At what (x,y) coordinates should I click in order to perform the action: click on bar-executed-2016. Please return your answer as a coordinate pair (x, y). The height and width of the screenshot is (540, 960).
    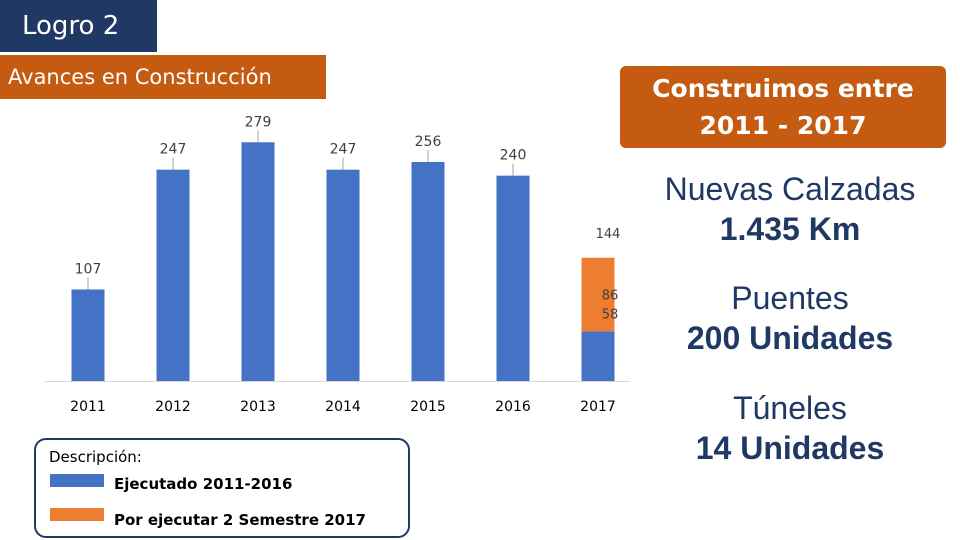
    Looking at the image, I should click on (513, 278).